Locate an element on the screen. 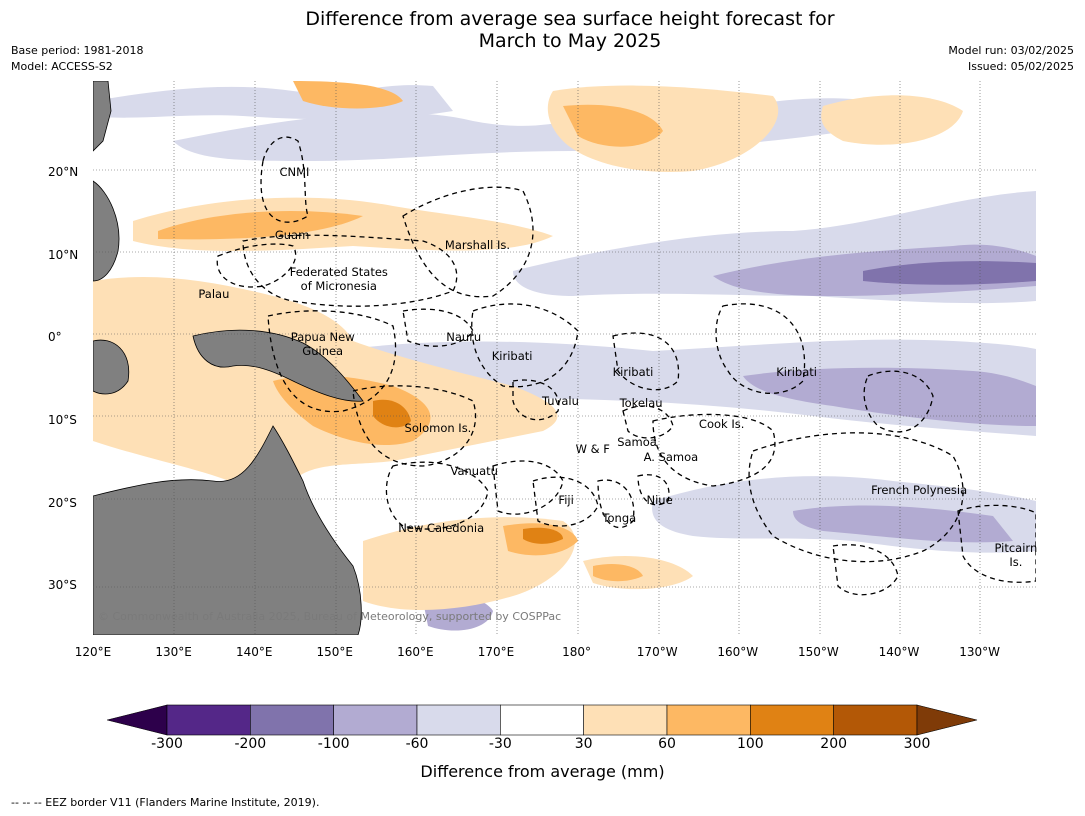  colorbar-tick-label: -300 is located at coordinates (167, 744).